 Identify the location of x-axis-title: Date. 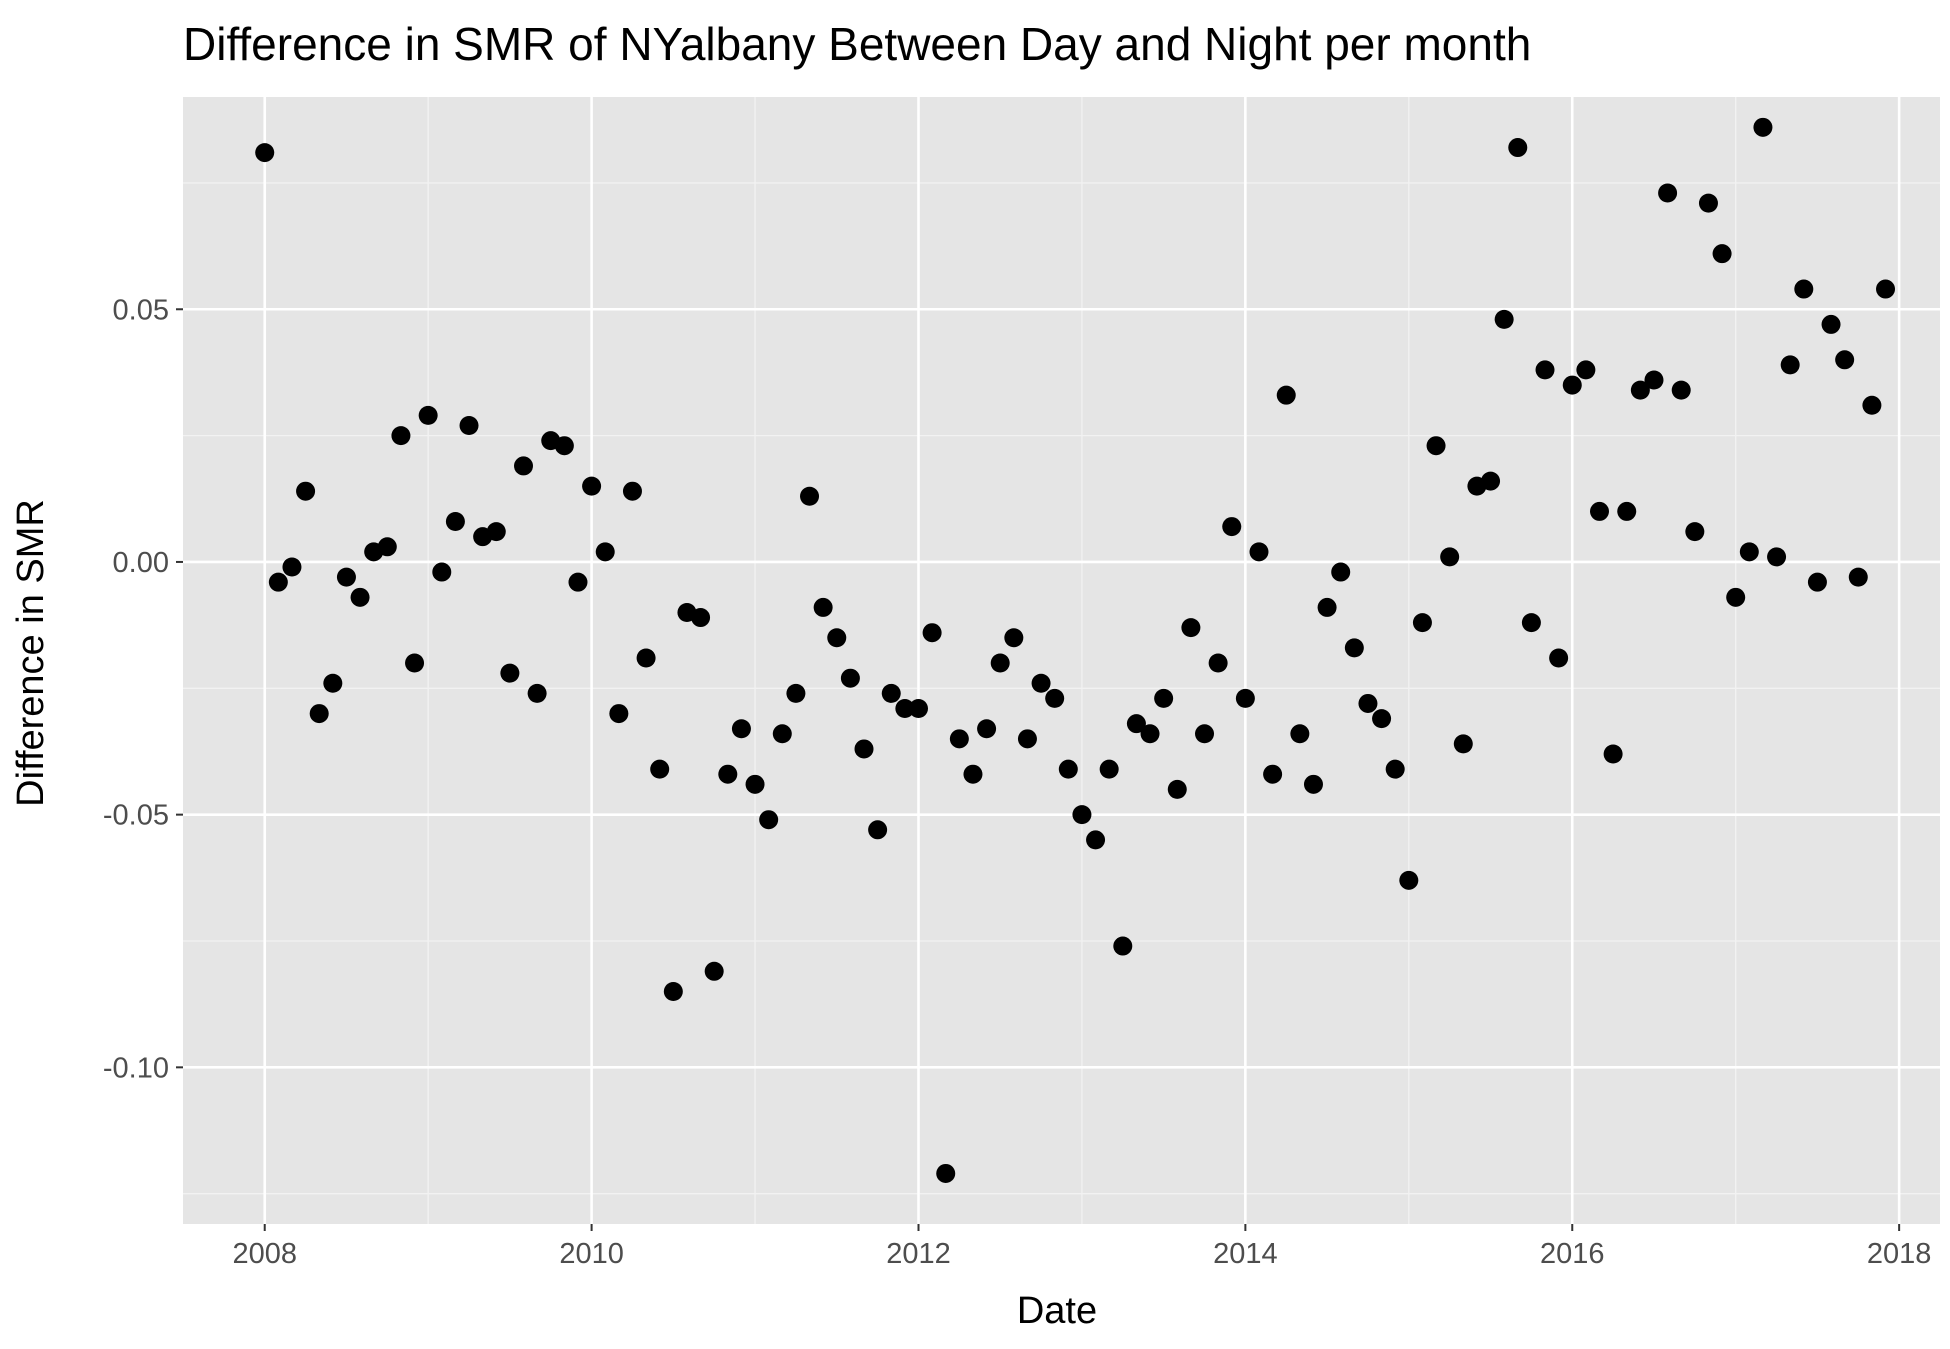
(1057, 1311).